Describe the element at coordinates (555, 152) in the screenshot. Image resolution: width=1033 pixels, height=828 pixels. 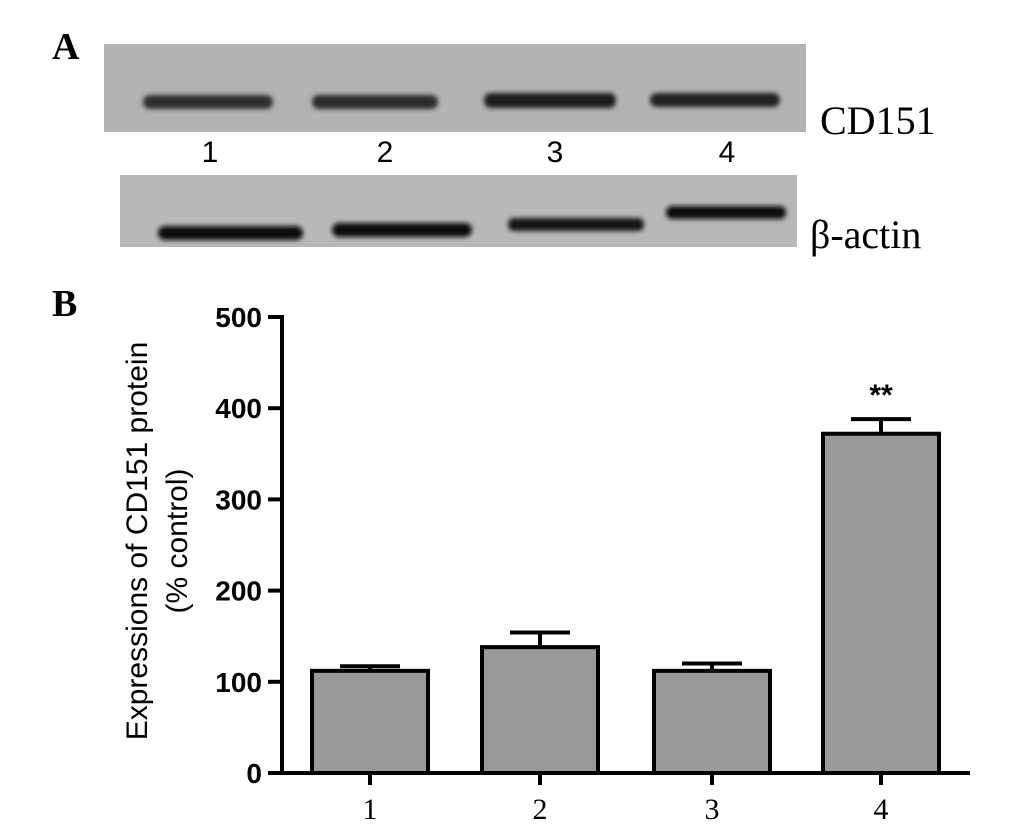
I see `lane-label-3: 3` at that location.